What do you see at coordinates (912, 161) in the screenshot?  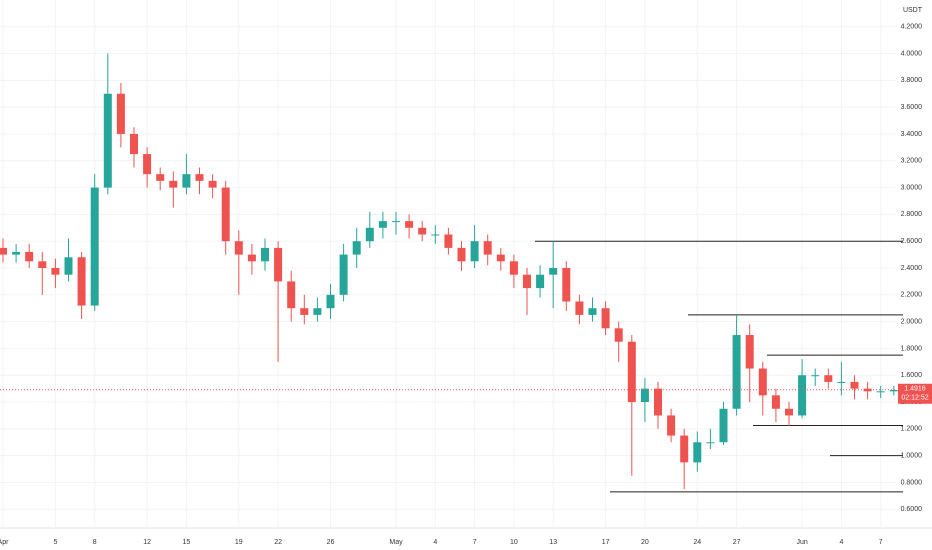 I see `y-tick-label: 3.2000` at bounding box center [912, 161].